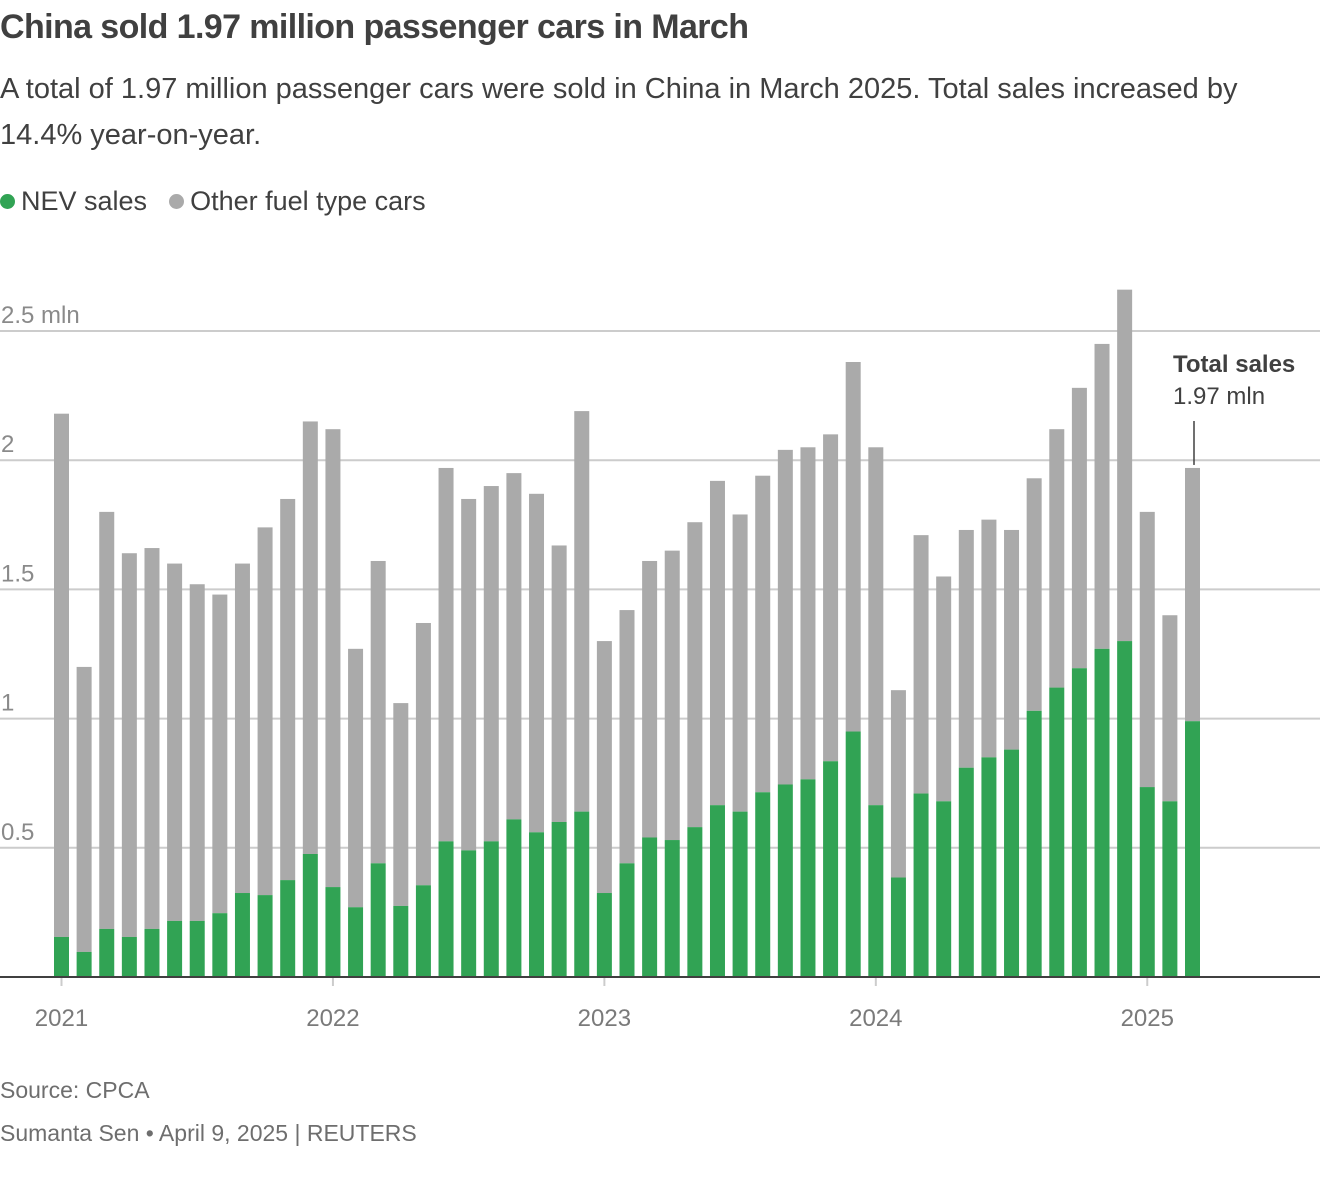  Describe the element at coordinates (208, 1133) in the screenshot. I see `credit-line: Sumanta Sen • April 9, 2025 | REUTERS` at that location.